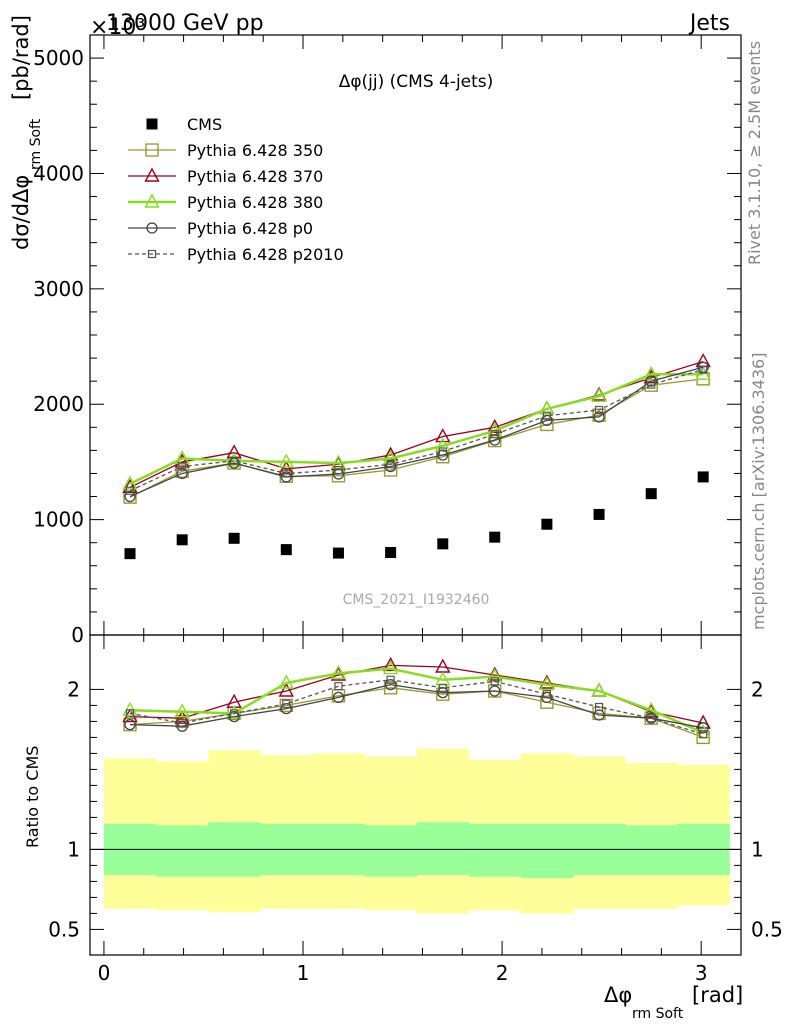 The width and height of the screenshot is (786, 1024). What do you see at coordinates (21, 57) in the screenshot?
I see `main-ylabel-unit: [pb/rad]` at bounding box center [21, 57].